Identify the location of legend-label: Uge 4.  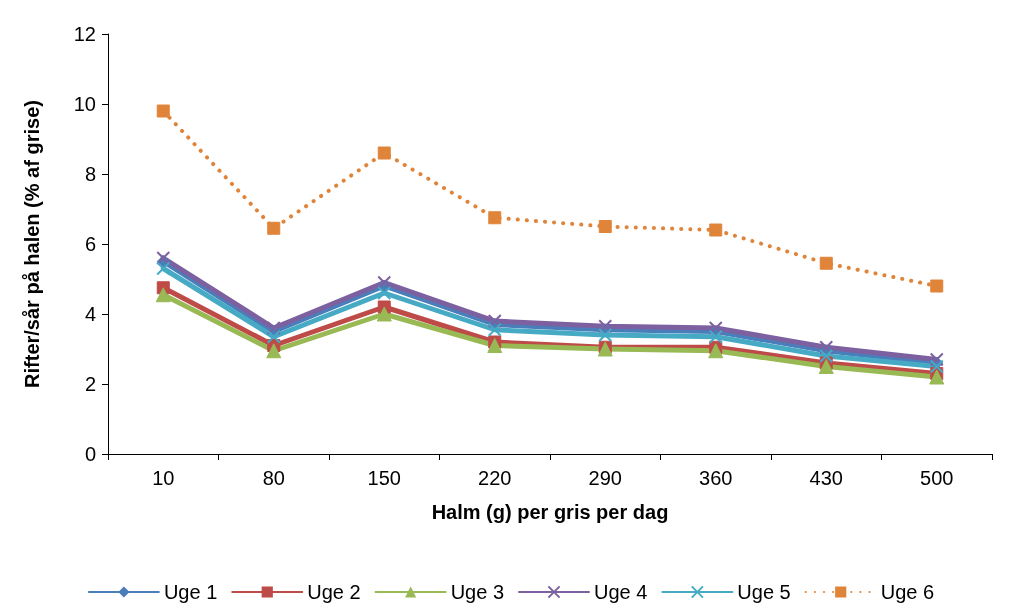
(621, 592).